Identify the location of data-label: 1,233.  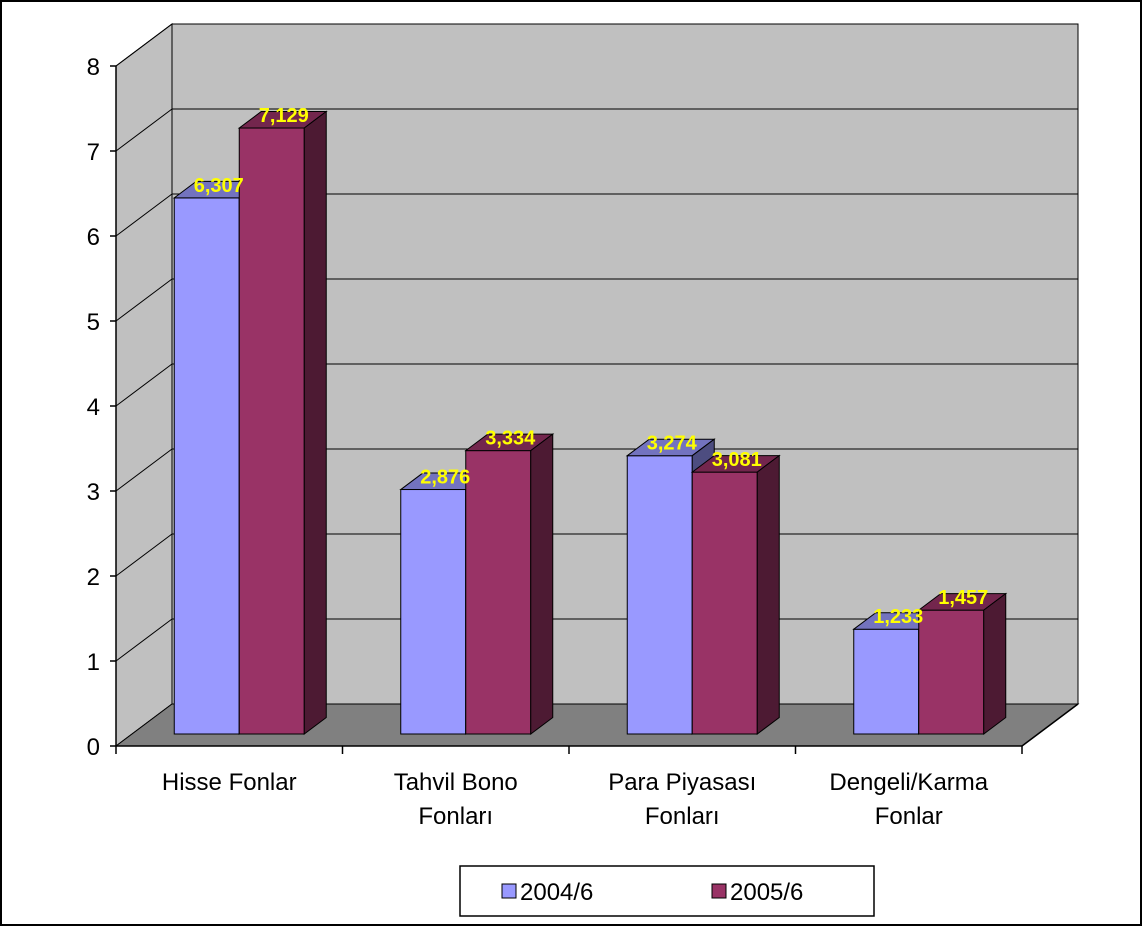
(898, 617).